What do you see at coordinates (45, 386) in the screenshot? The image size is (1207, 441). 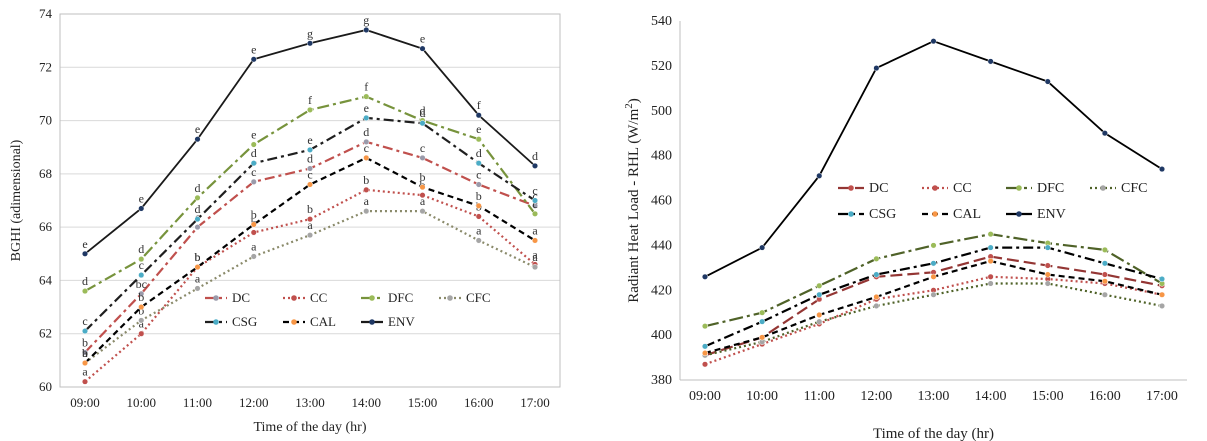 I see `y-tick-label: 60` at bounding box center [45, 386].